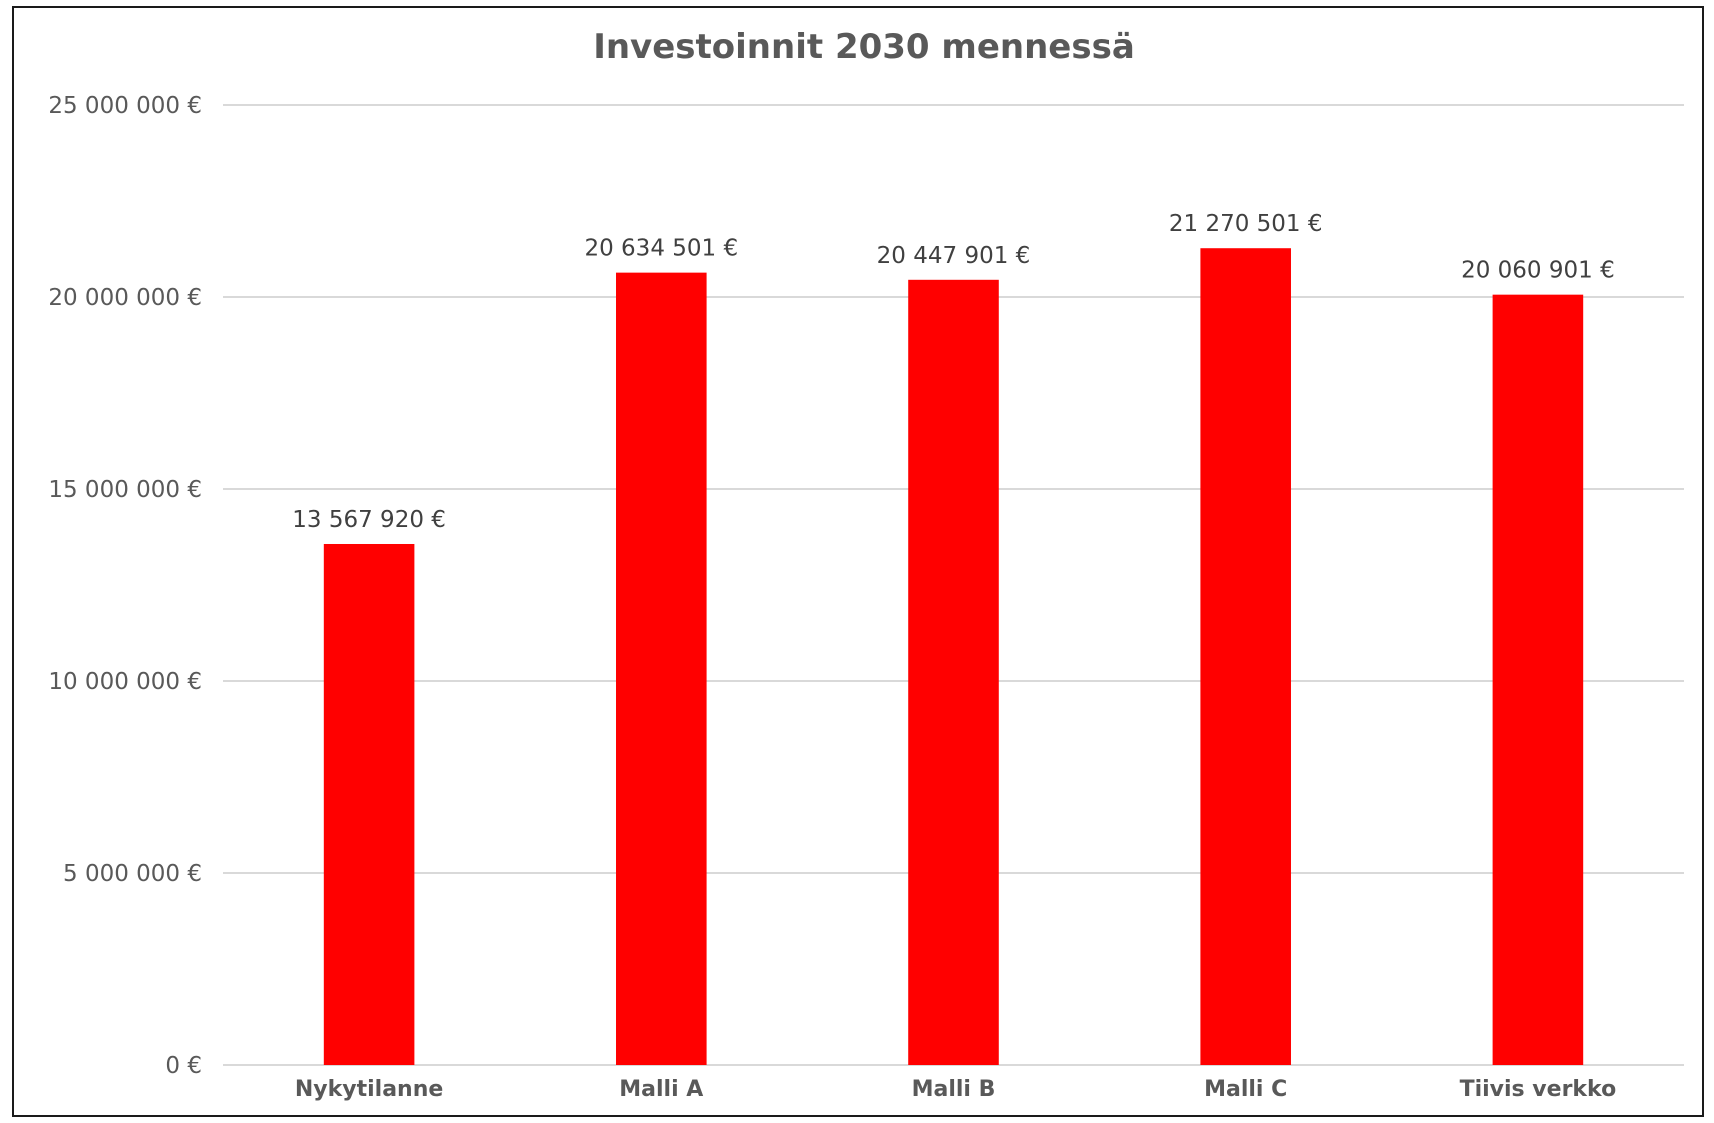  Describe the element at coordinates (369, 1089) in the screenshot. I see `x-tick-label-0: Nykytilanne` at that location.